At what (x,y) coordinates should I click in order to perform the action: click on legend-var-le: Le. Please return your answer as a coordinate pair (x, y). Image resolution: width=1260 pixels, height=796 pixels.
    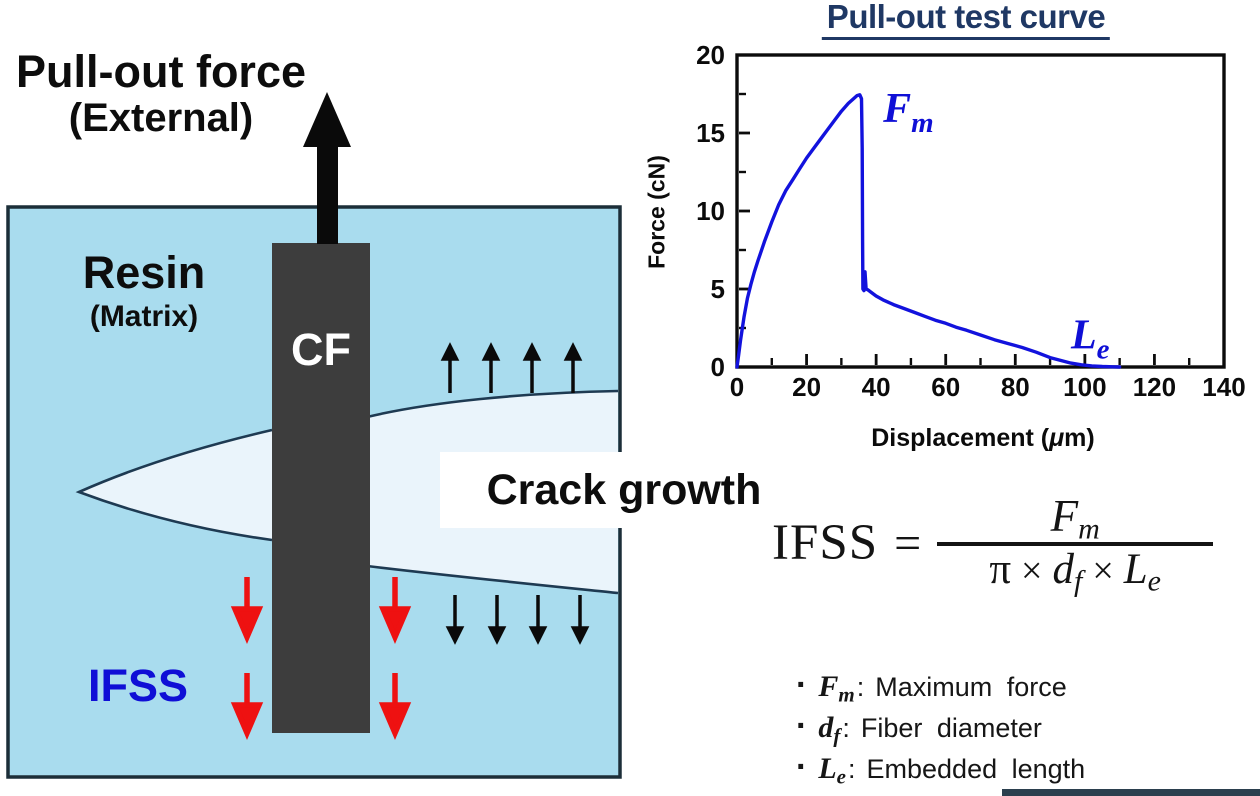
    Looking at the image, I should click on (832, 770).